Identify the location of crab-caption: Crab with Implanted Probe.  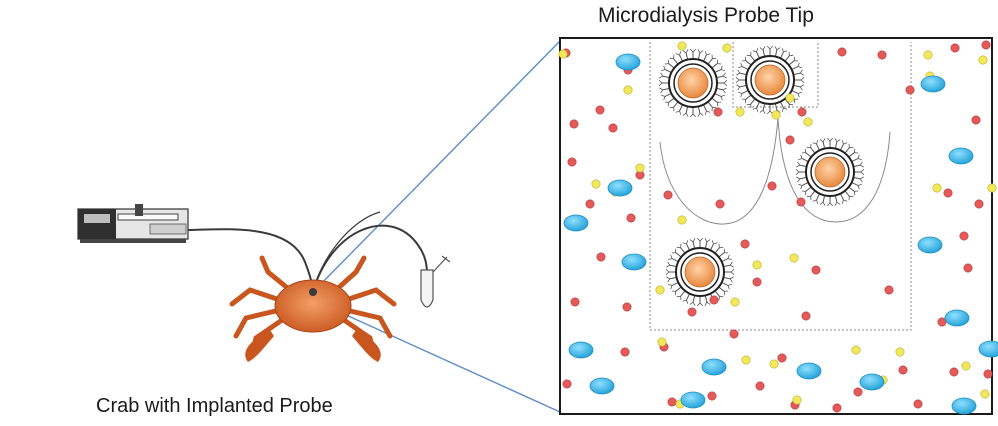
(214, 406).